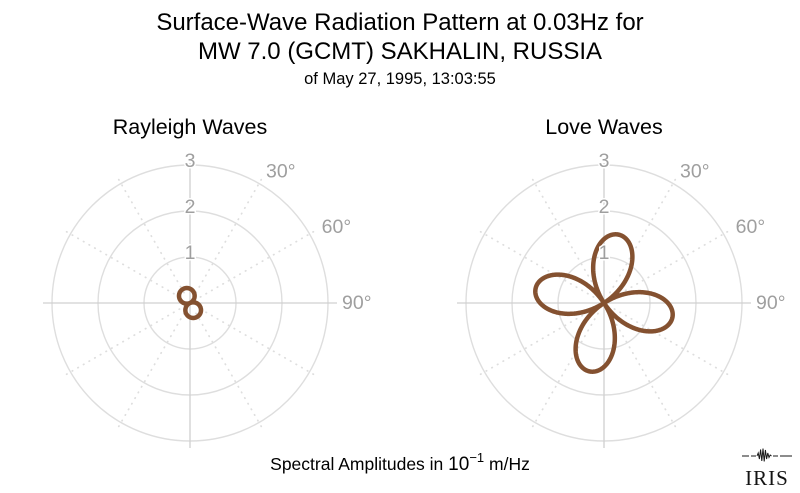 The image size is (800, 493). I want to click on iris-logo: IRIS, so click(767, 468).